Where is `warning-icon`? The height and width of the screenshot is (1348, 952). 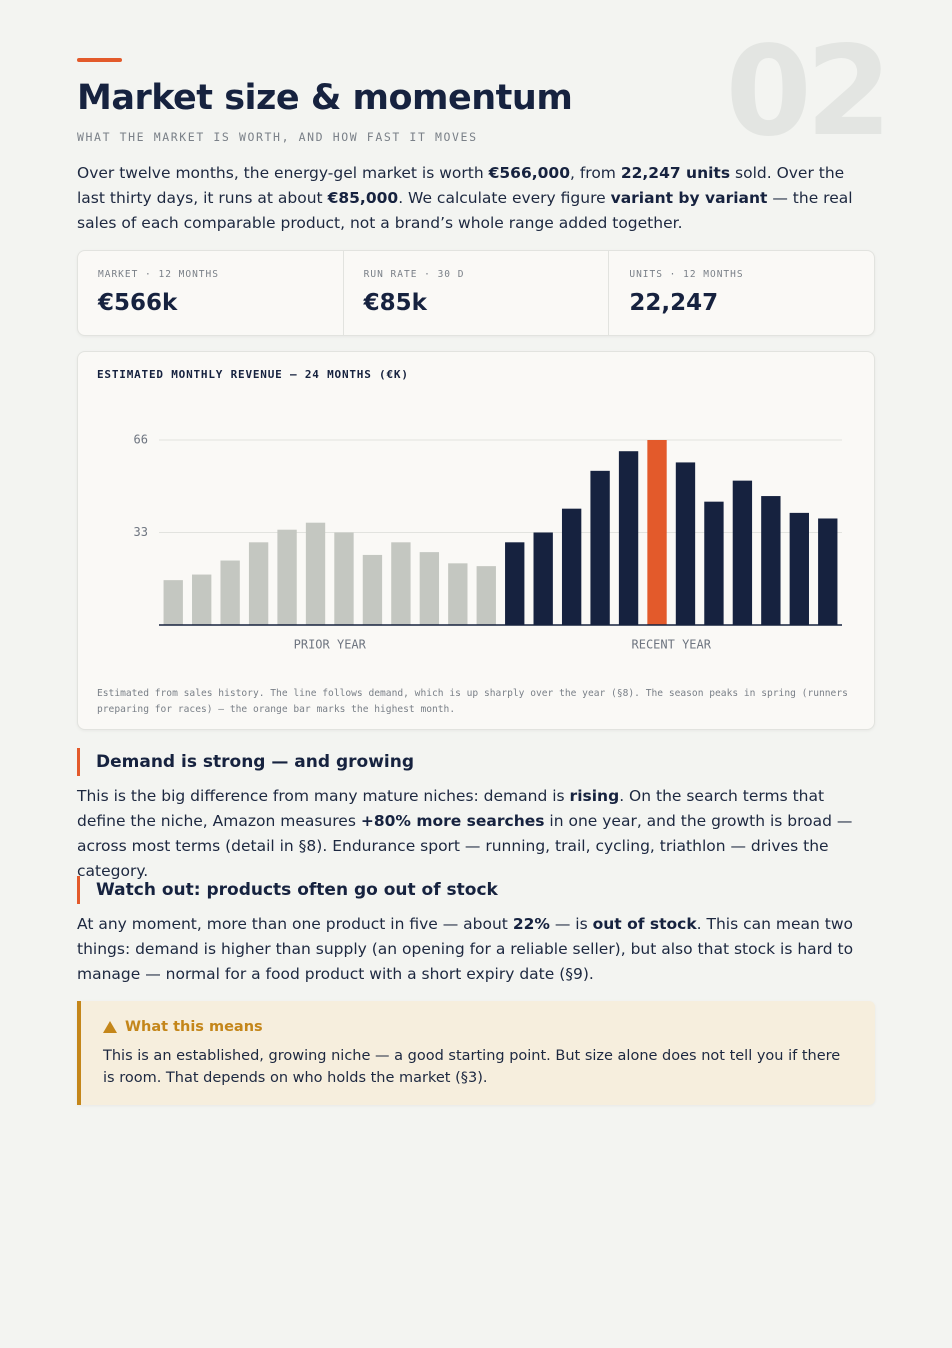
warning-icon is located at coordinates (110, 1027).